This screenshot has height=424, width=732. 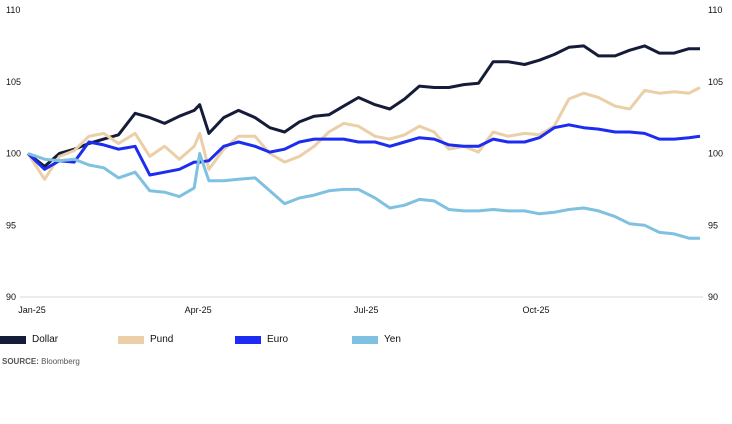 I want to click on y-tick-label-right: 95, so click(x=713, y=225).